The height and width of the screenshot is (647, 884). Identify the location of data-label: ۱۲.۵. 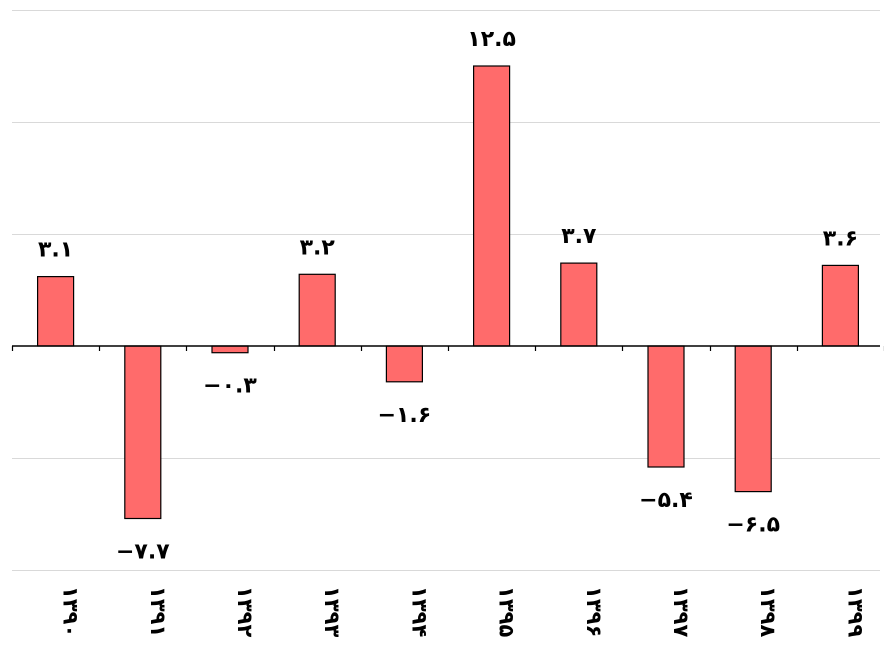
(491, 39).